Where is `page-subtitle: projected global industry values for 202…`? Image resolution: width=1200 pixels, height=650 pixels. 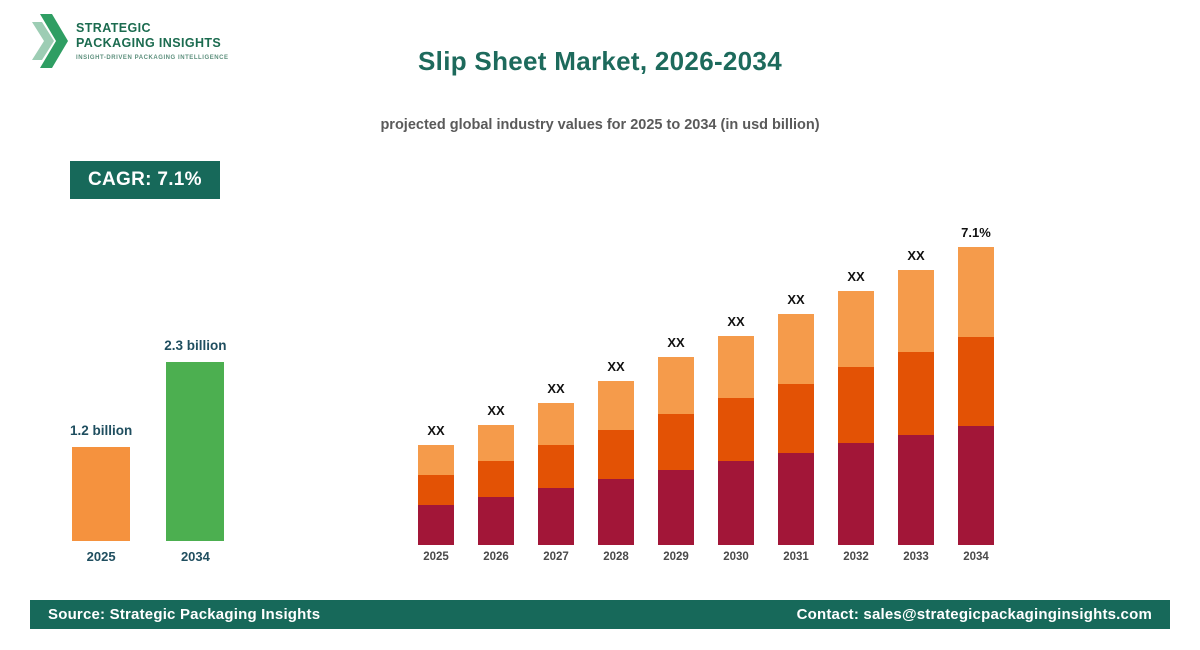
page-subtitle: projected global industry values for 202… is located at coordinates (600, 125).